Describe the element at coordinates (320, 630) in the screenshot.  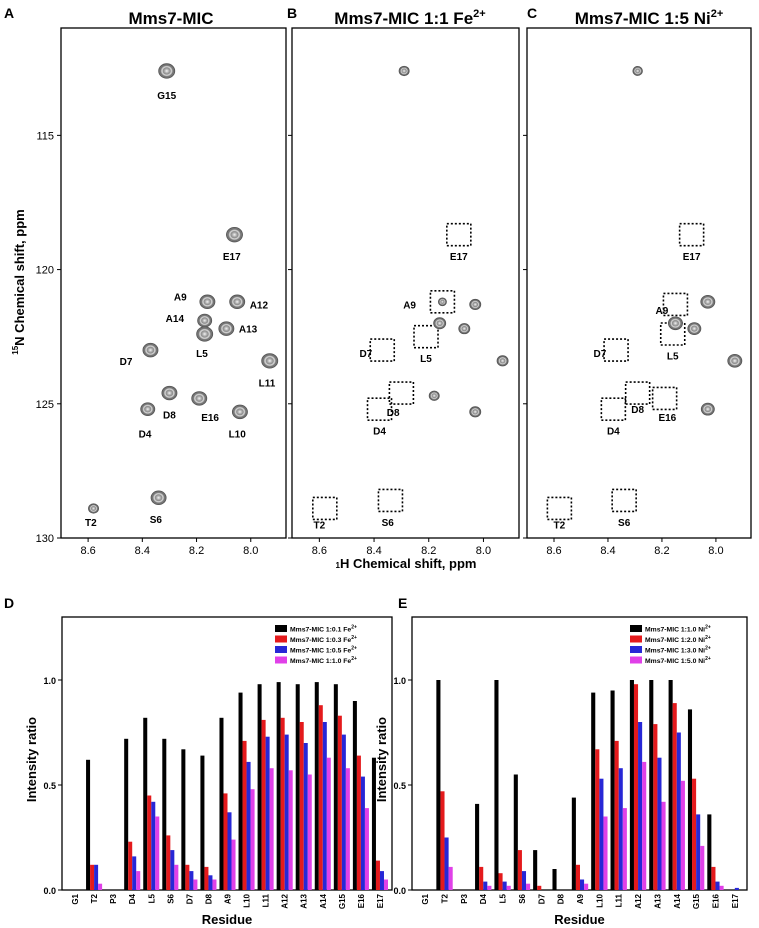
I see `legend-label-main: Mms7-MIC 1:0.1 Fe` at that location.